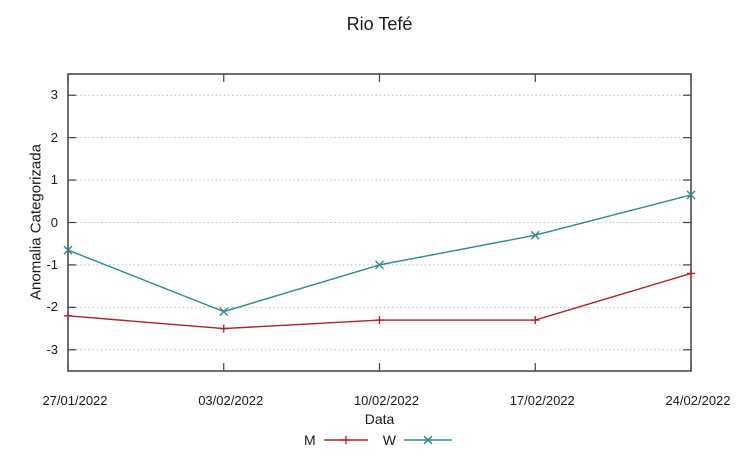 The height and width of the screenshot is (459, 753). I want to click on x-tick-label: 03/02/2022, so click(231, 400).